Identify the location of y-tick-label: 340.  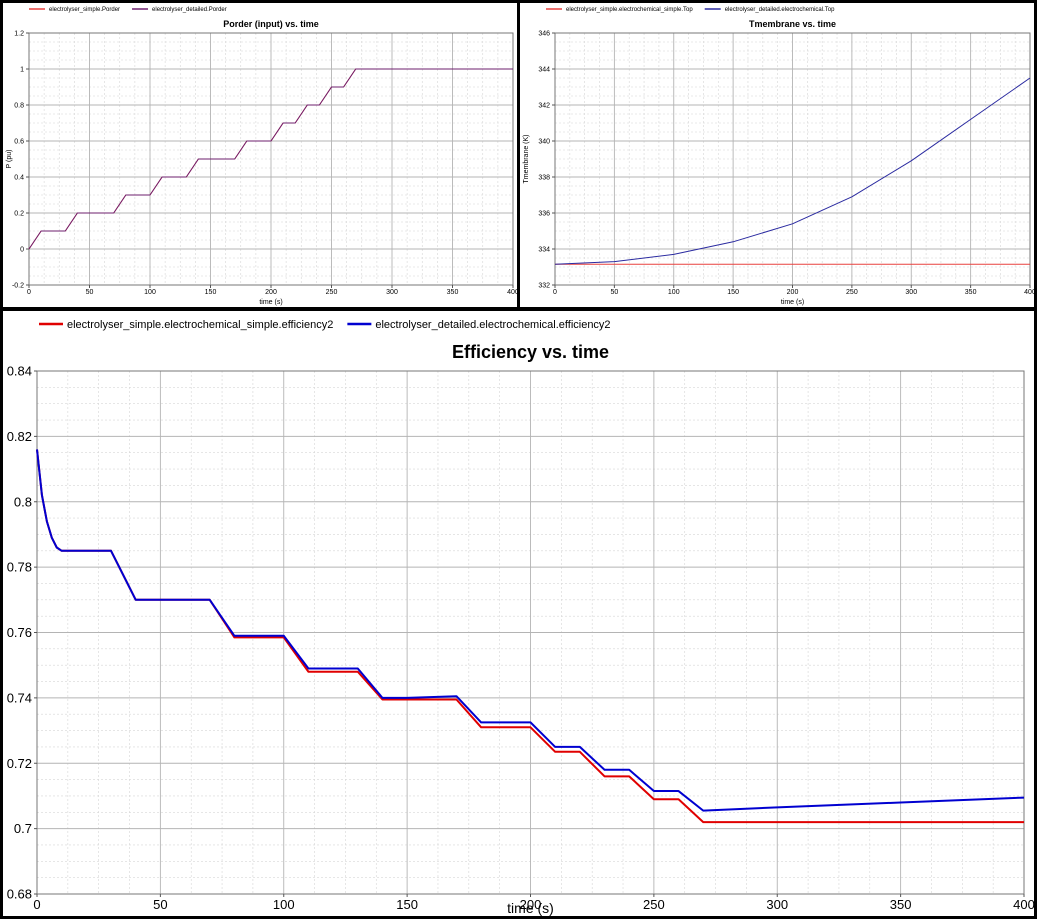
(544, 141).